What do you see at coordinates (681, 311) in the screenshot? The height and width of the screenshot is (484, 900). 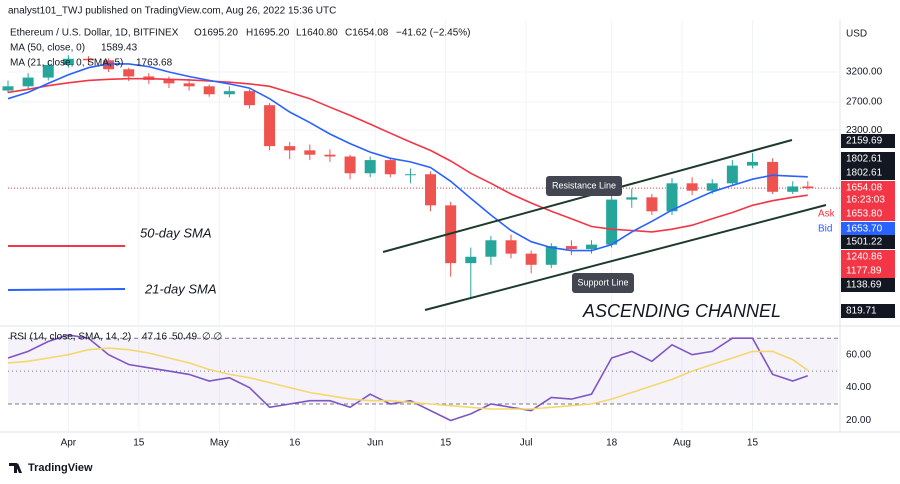 I see `channel-label: ASCENDING CHANNEL` at bounding box center [681, 311].